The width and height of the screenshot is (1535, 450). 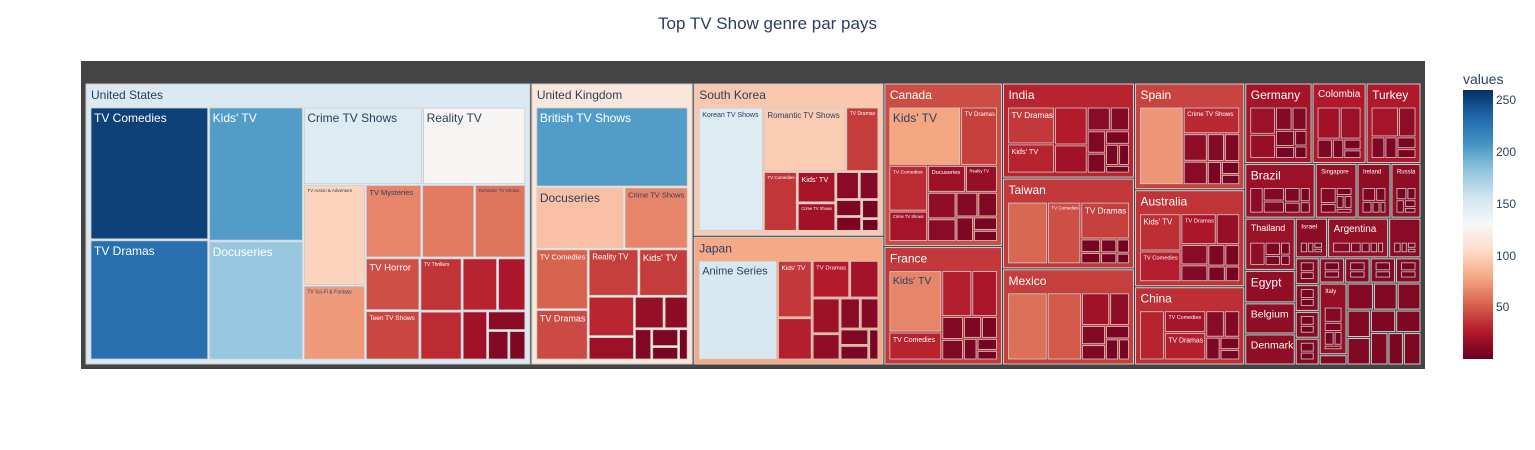 I want to click on country-node: Spain Crime TV Shows, so click(x=1189, y=136).